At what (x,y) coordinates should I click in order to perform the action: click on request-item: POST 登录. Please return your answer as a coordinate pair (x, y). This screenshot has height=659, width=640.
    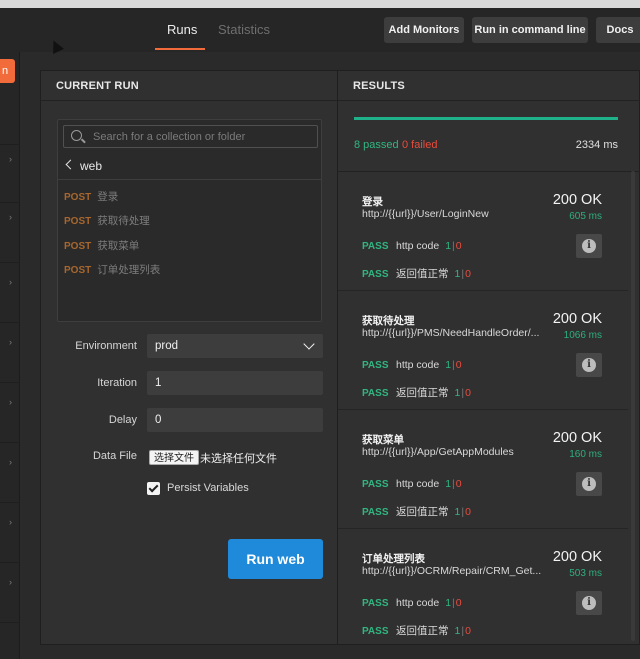
    Looking at the image, I should click on (91, 196).